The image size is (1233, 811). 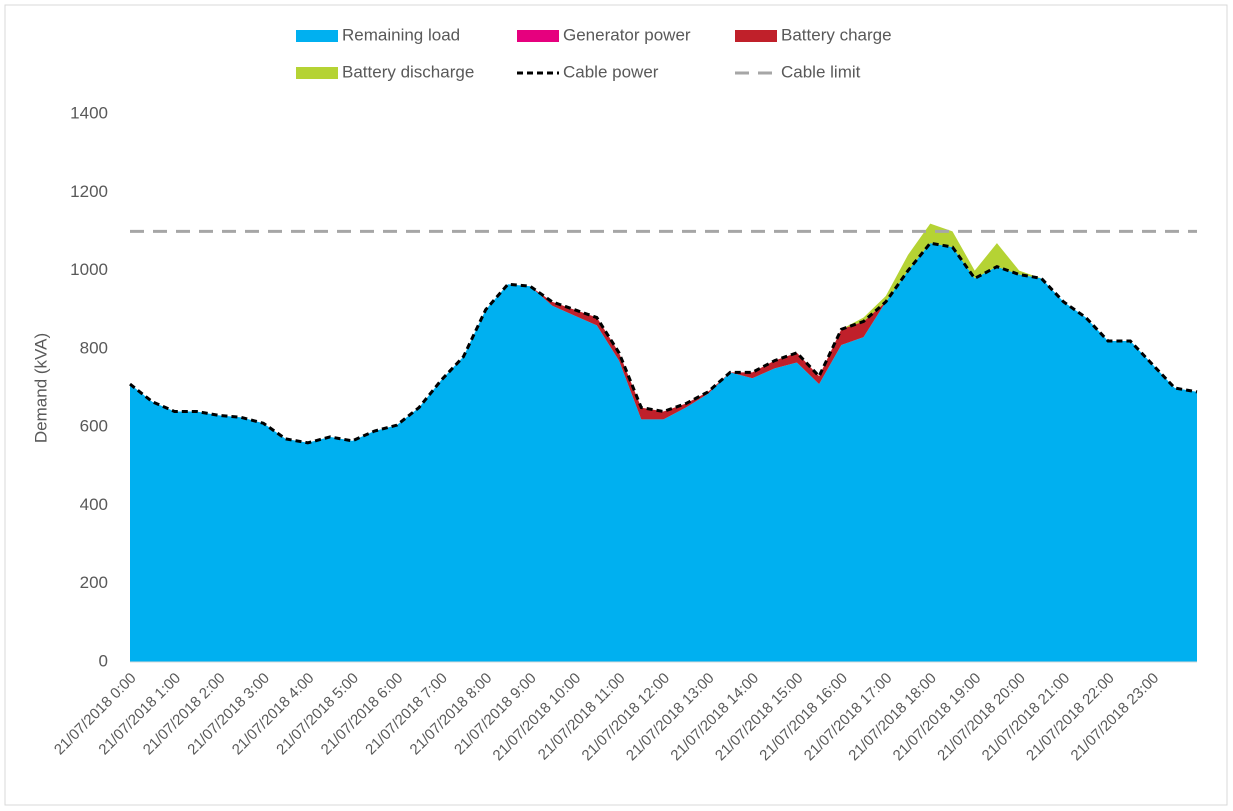 What do you see at coordinates (89, 191) in the screenshot?
I see `y-tick-label: 1200` at bounding box center [89, 191].